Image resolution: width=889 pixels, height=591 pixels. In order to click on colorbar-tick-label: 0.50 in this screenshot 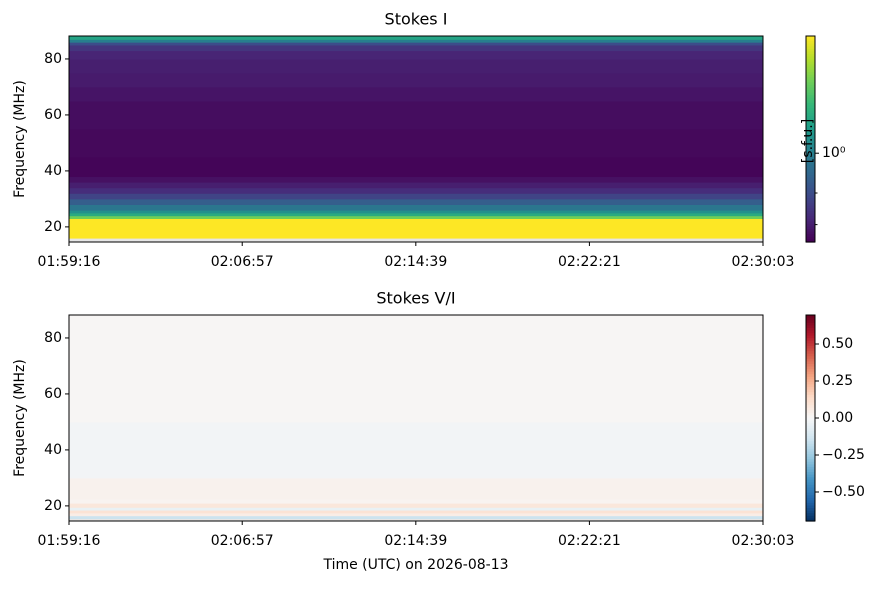, I will do `click(837, 344)`.